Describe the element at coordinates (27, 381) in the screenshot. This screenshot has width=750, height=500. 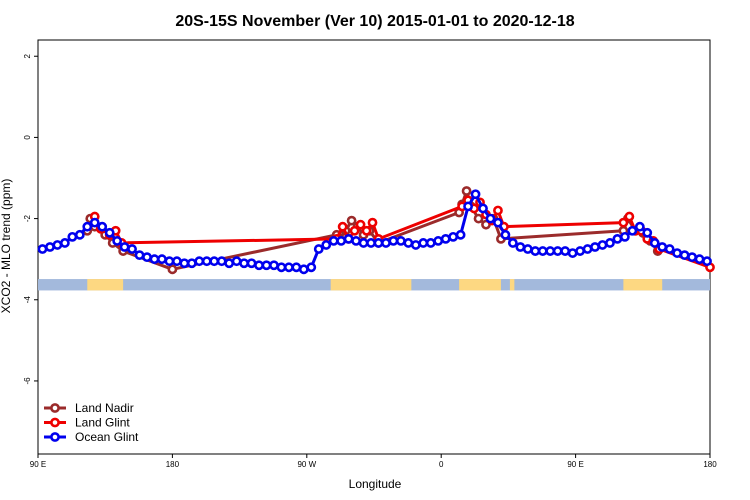
I see `y-tick-label: -6` at that location.